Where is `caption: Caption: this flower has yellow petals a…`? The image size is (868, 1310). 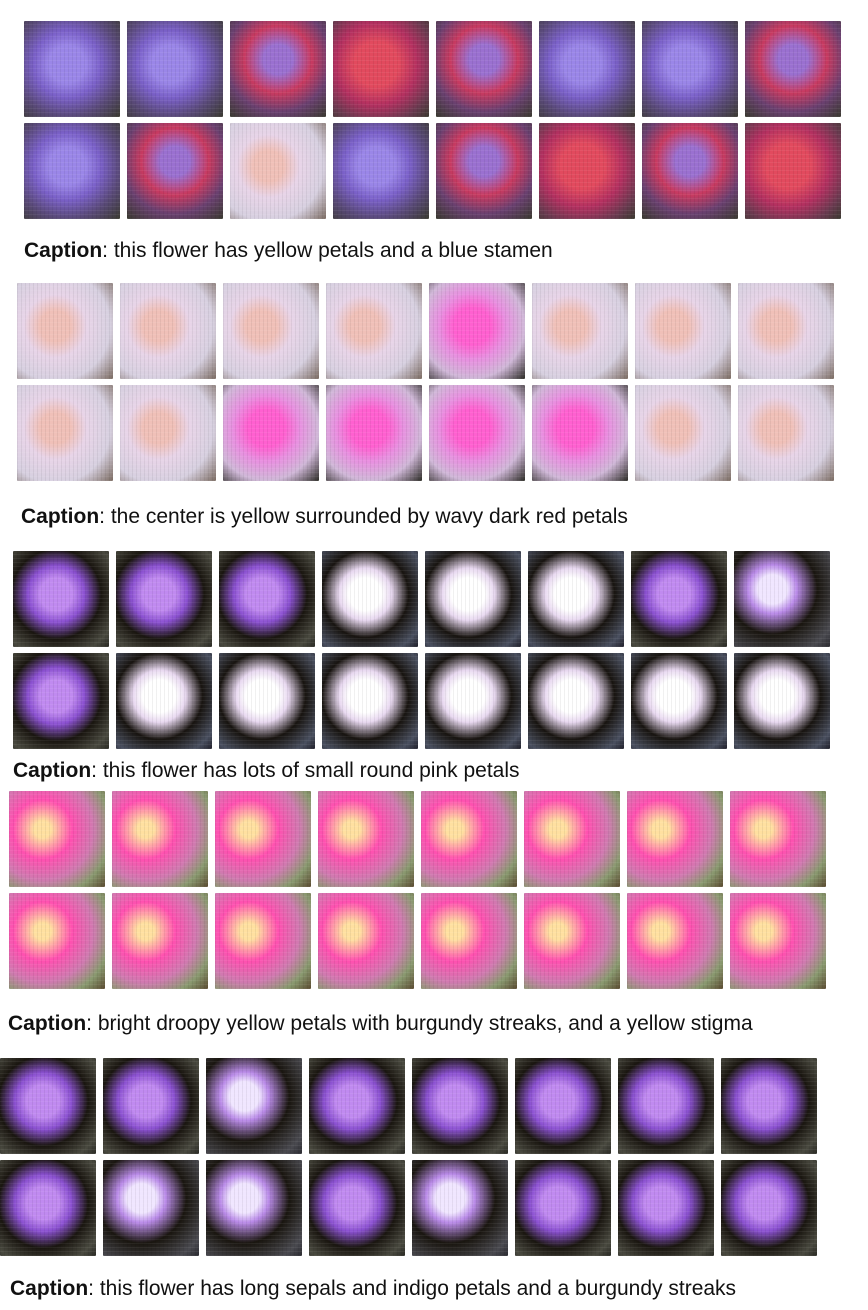 caption: Caption: this flower has yellow petals a… is located at coordinates (288, 251).